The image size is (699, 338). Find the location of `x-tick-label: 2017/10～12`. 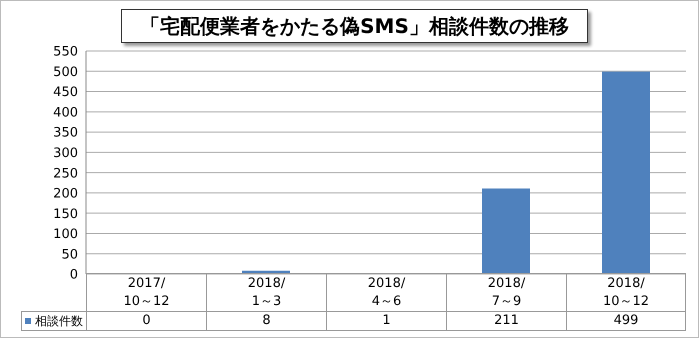

x-tick-label: 2017/10～12 is located at coordinates (146, 293).